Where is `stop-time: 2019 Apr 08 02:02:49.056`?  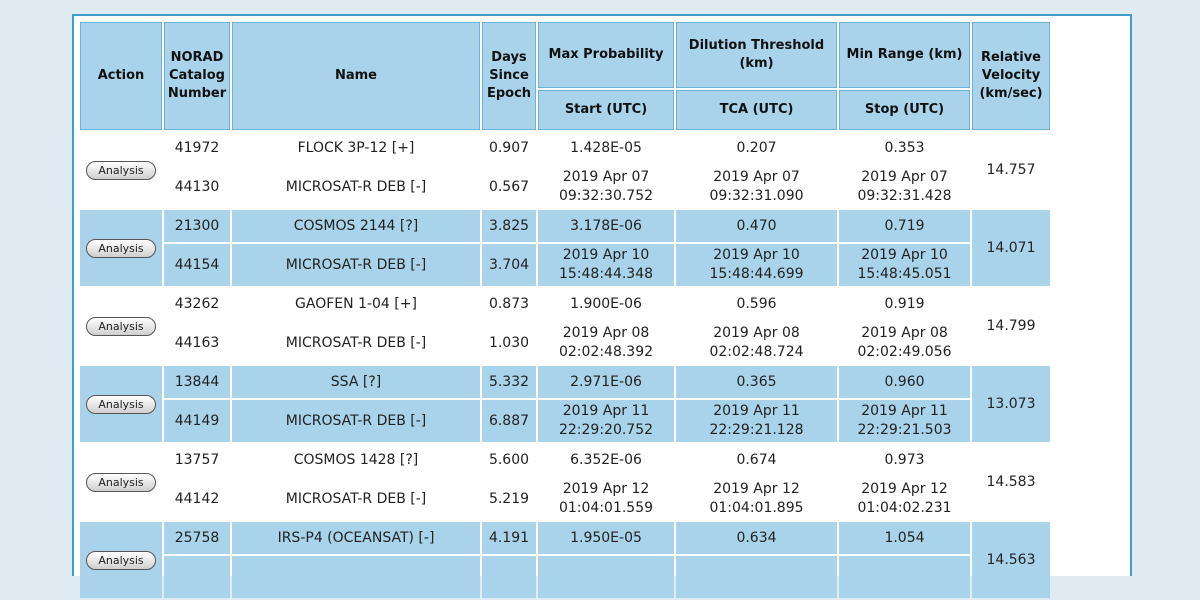
stop-time: 2019 Apr 08 02:02:49.056 is located at coordinates (904, 343).